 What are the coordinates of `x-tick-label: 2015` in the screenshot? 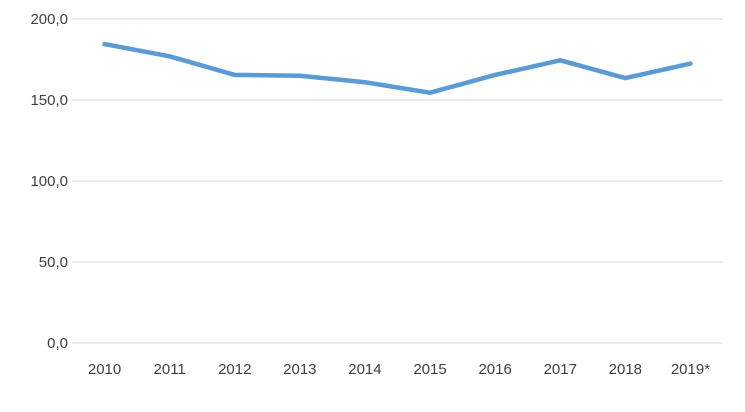 It's located at (429, 369).